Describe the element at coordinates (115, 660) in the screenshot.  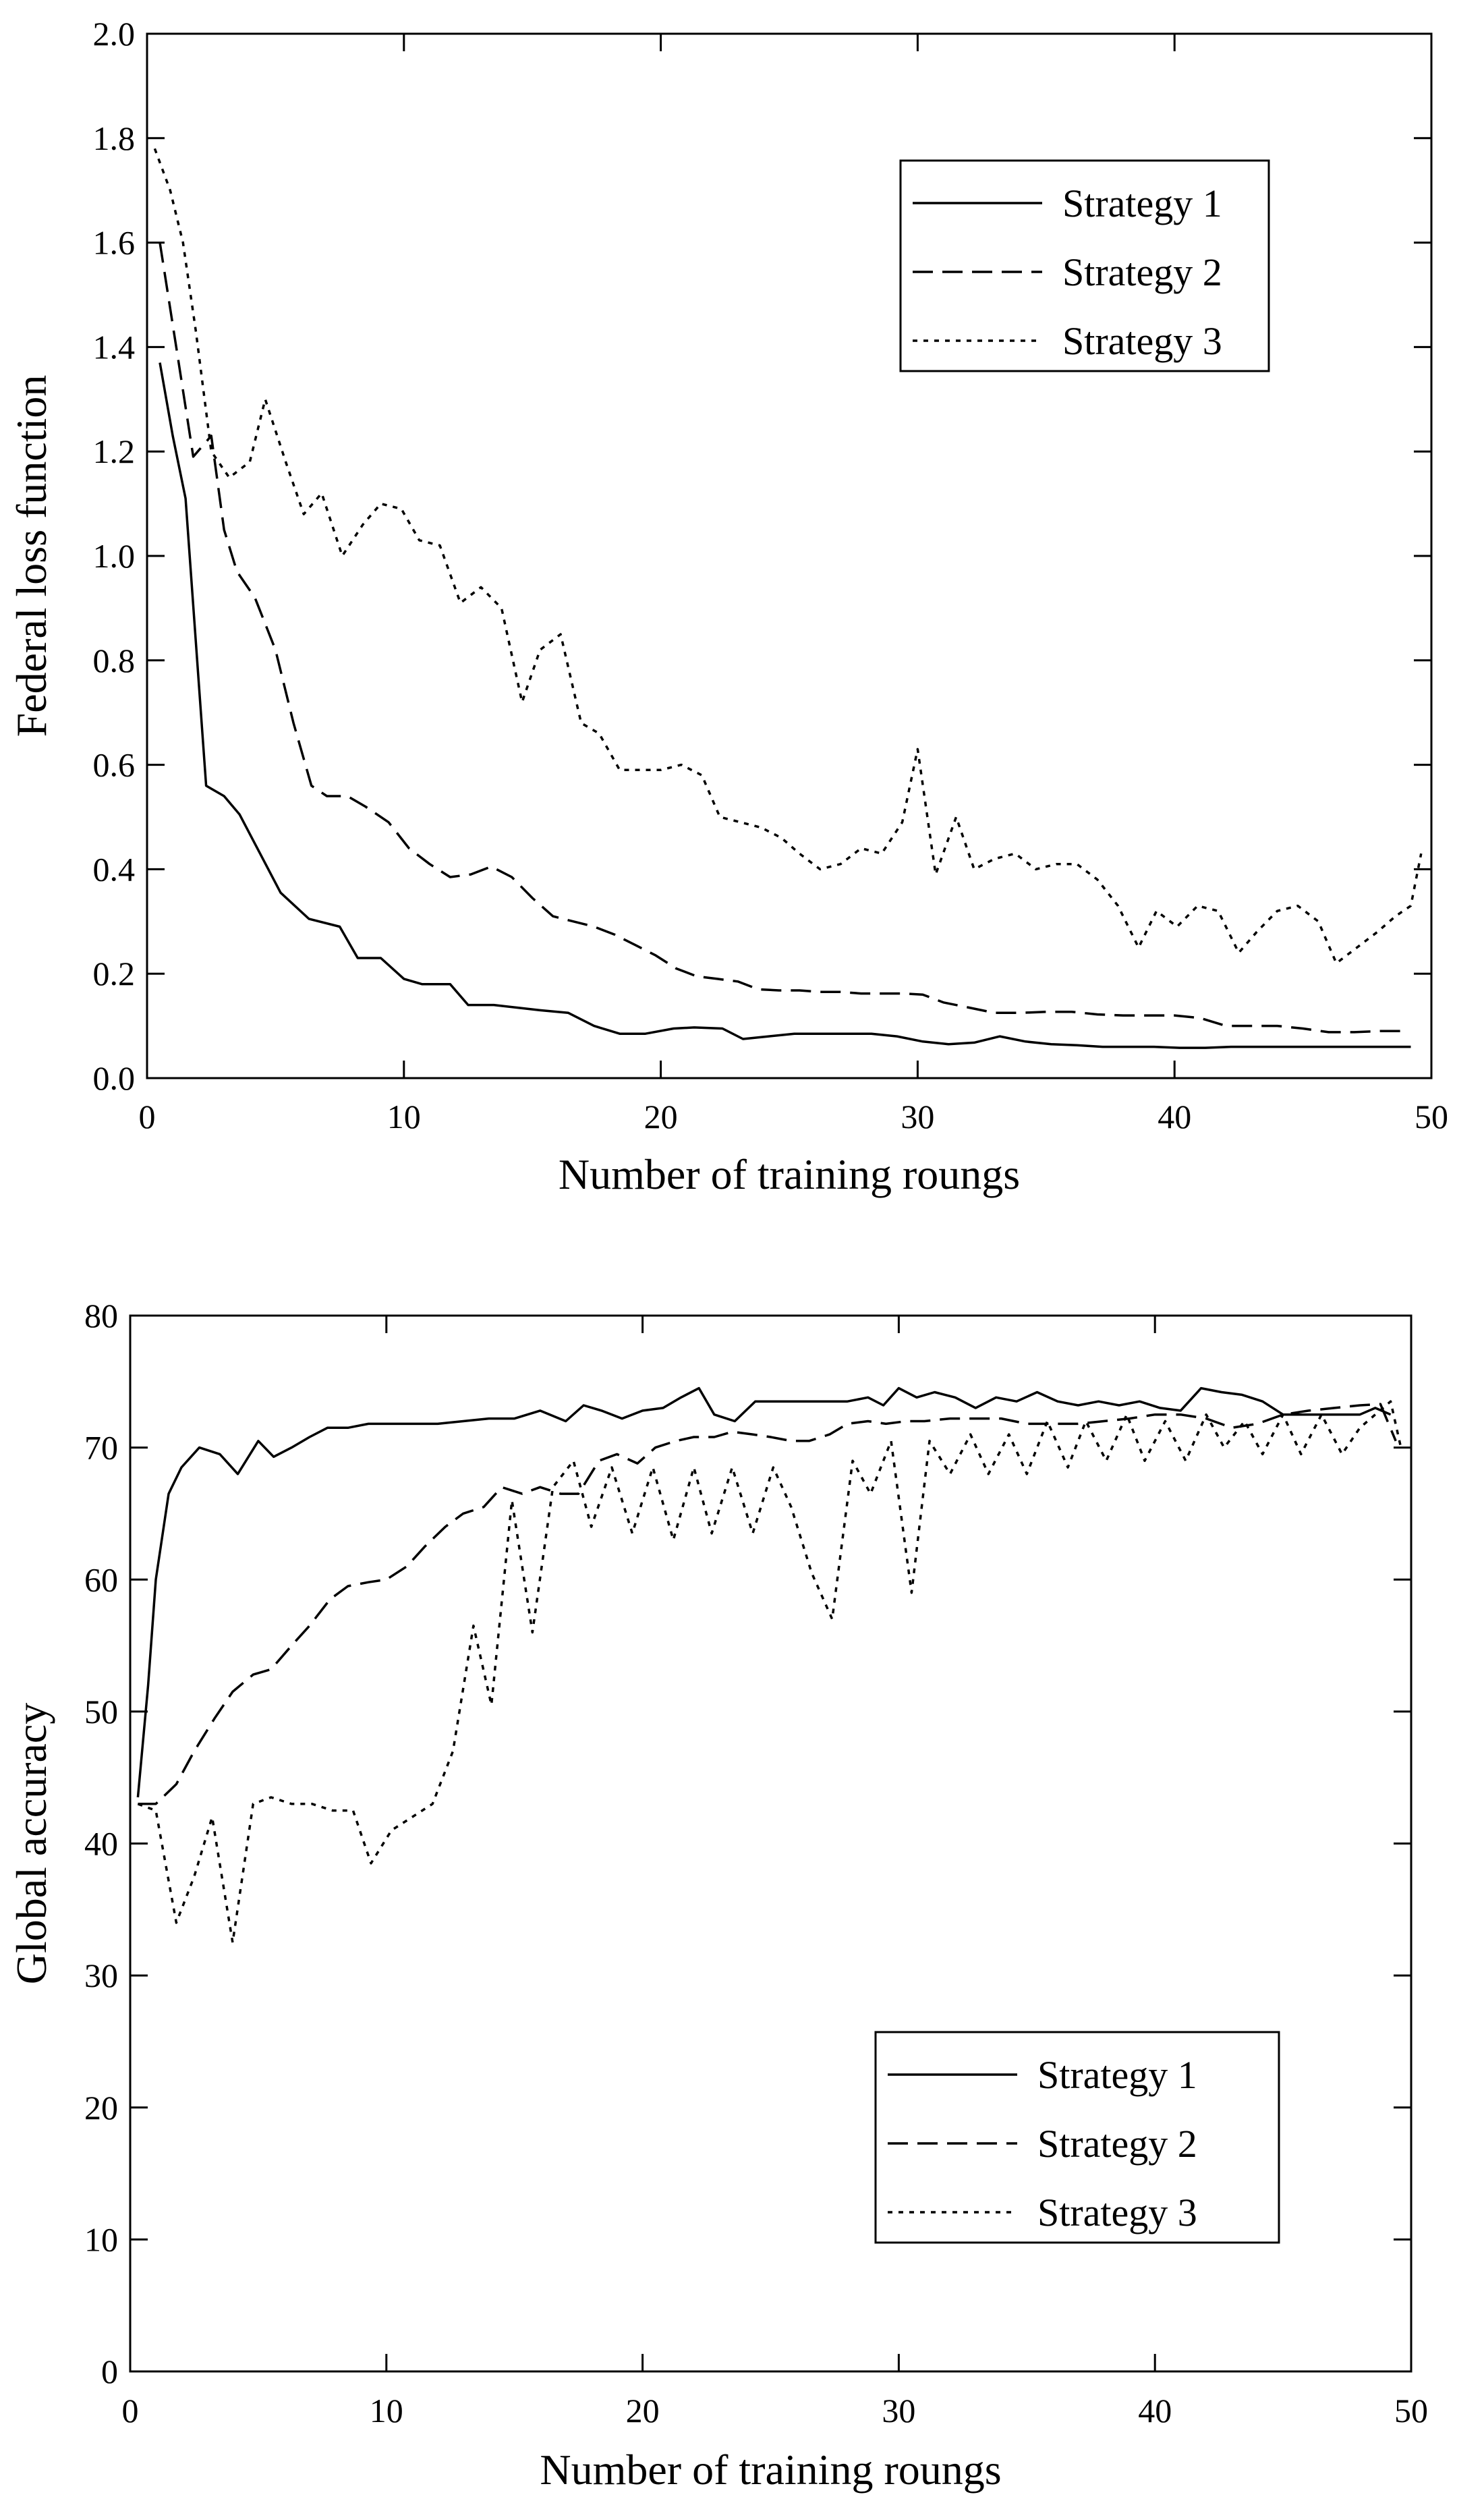
I see `y-tick-label: 0.8` at that location.